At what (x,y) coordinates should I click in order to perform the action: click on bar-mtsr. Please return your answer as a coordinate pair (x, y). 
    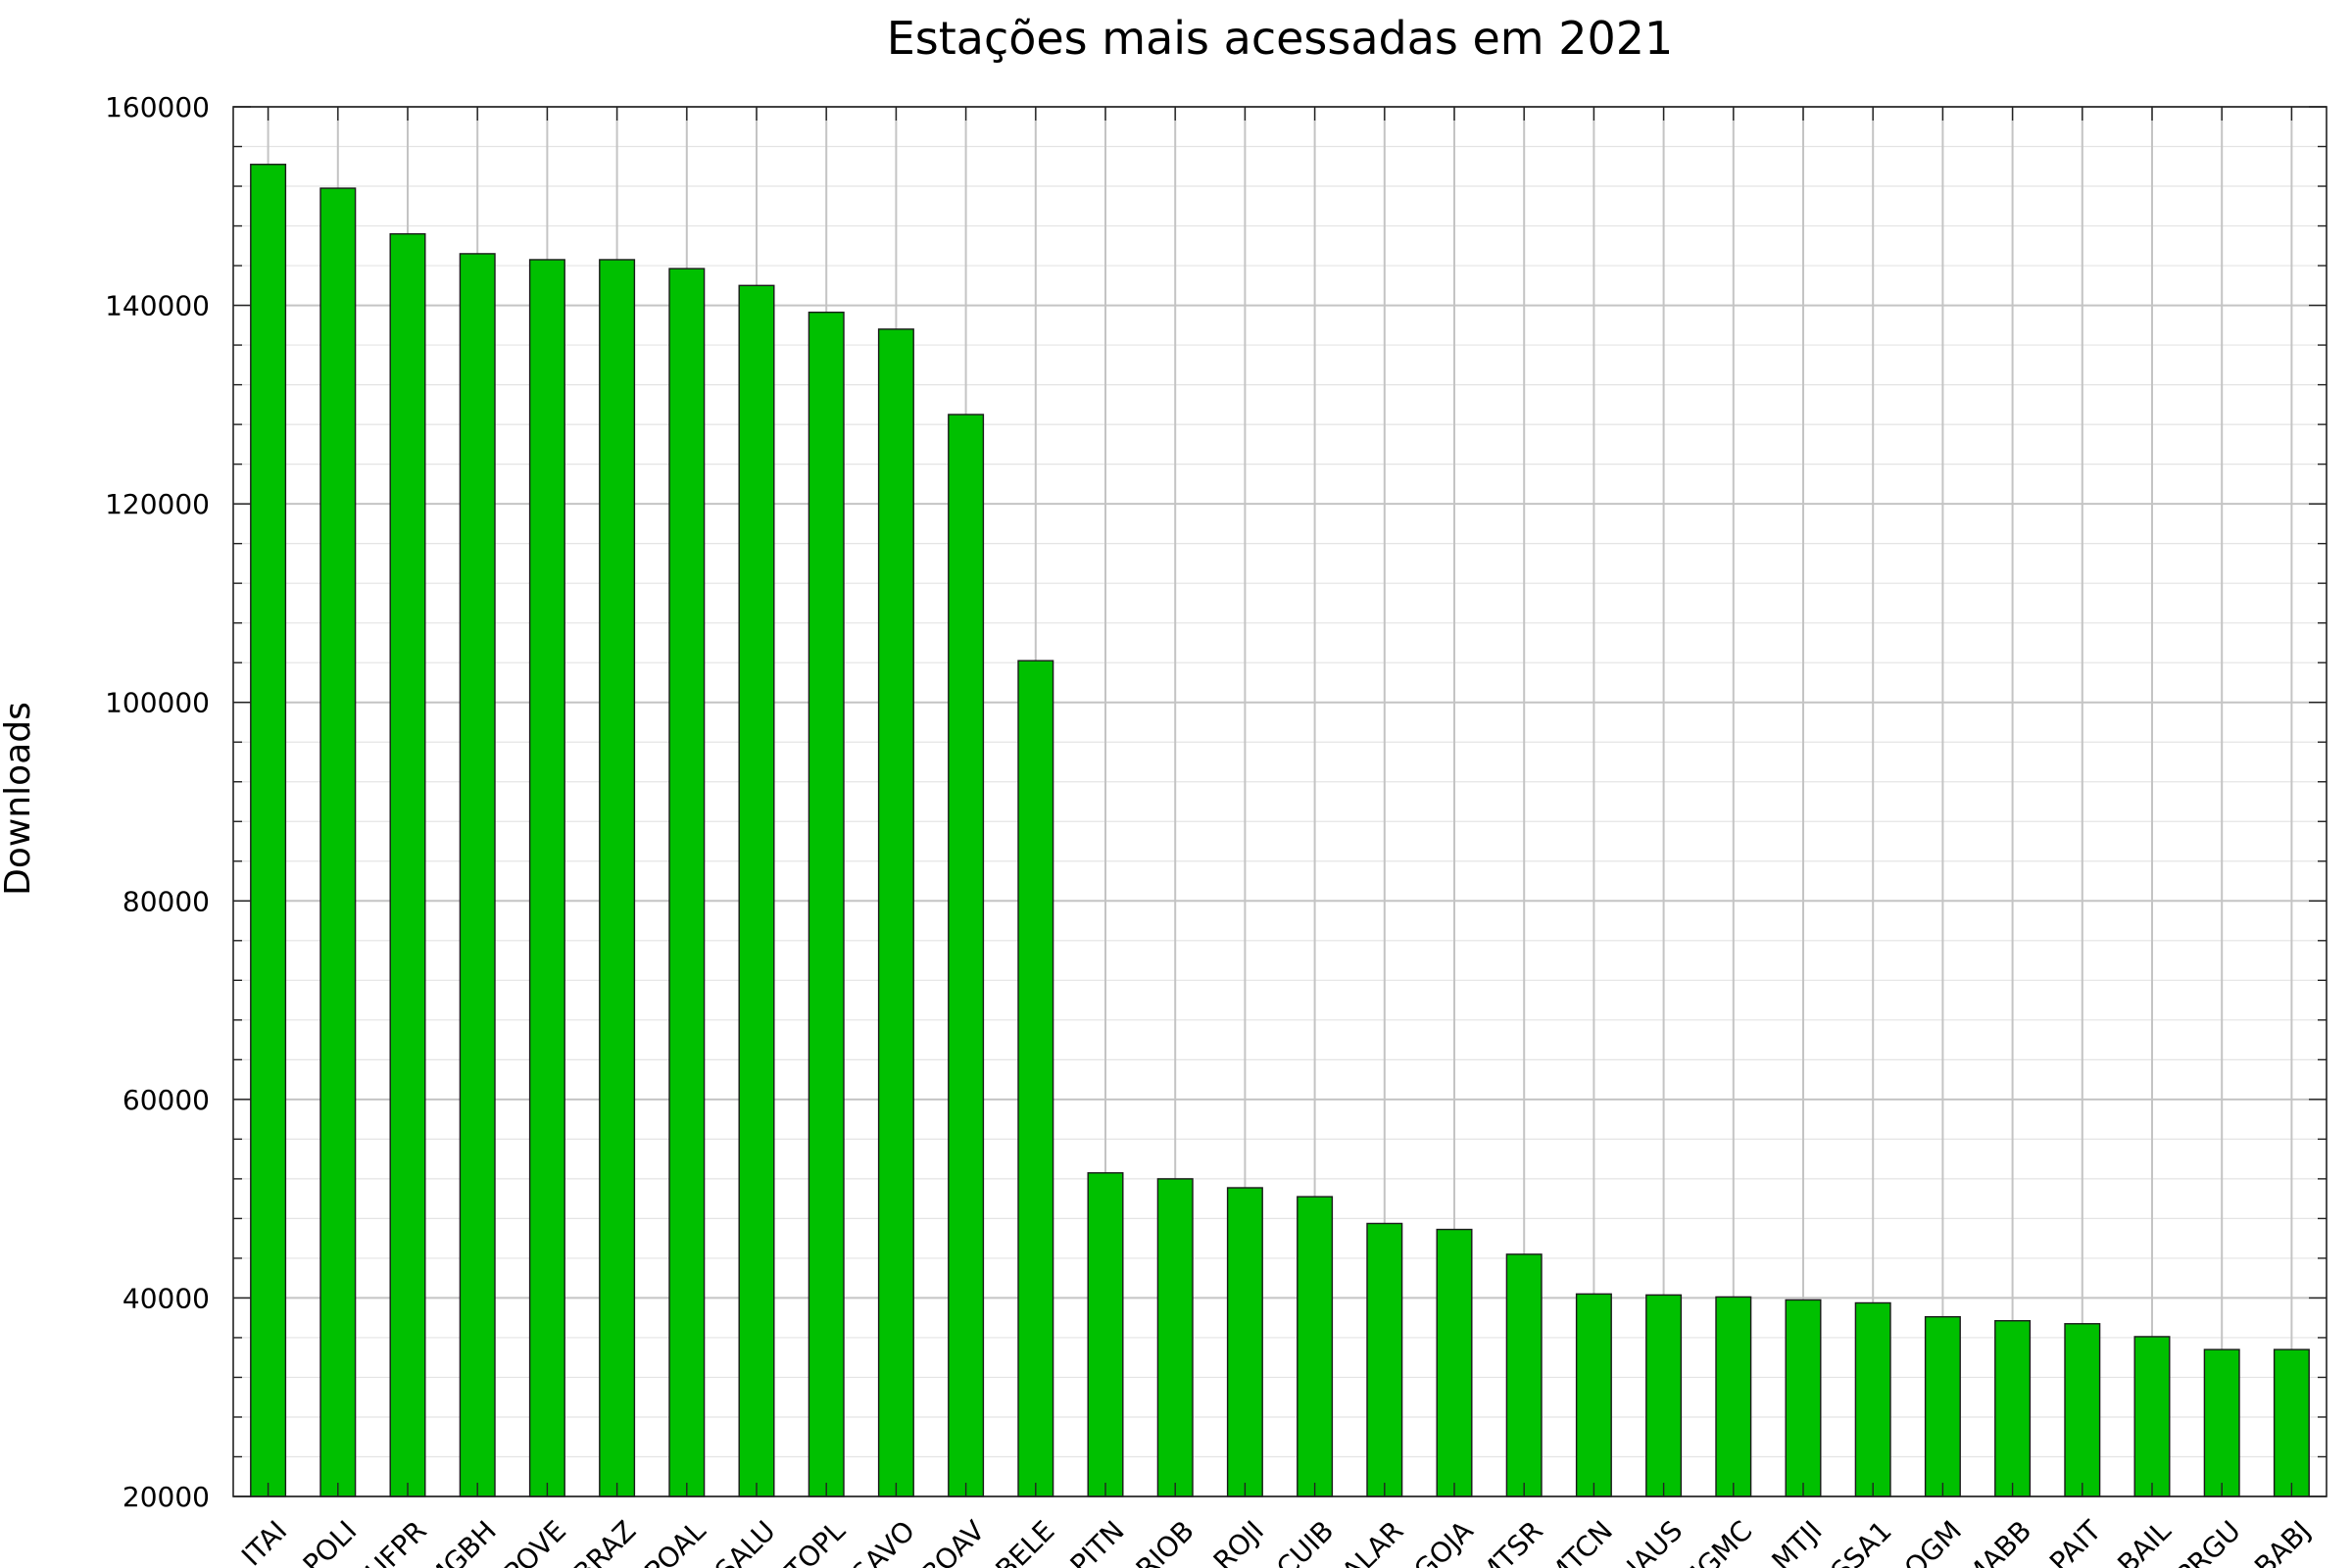
    Looking at the image, I should click on (1524, 1375).